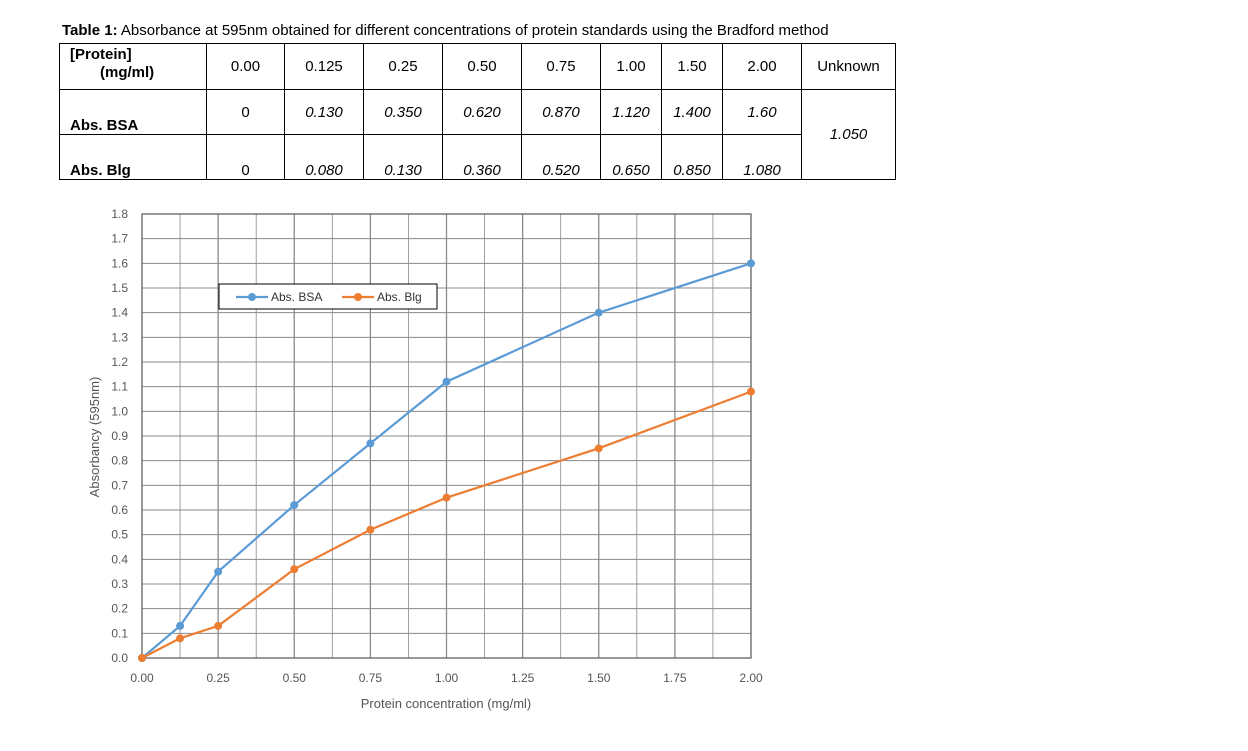 Image resolution: width=1248 pixels, height=751 pixels. Describe the element at coordinates (119, 214) in the screenshot. I see `y-tick-label: 1.8` at that location.